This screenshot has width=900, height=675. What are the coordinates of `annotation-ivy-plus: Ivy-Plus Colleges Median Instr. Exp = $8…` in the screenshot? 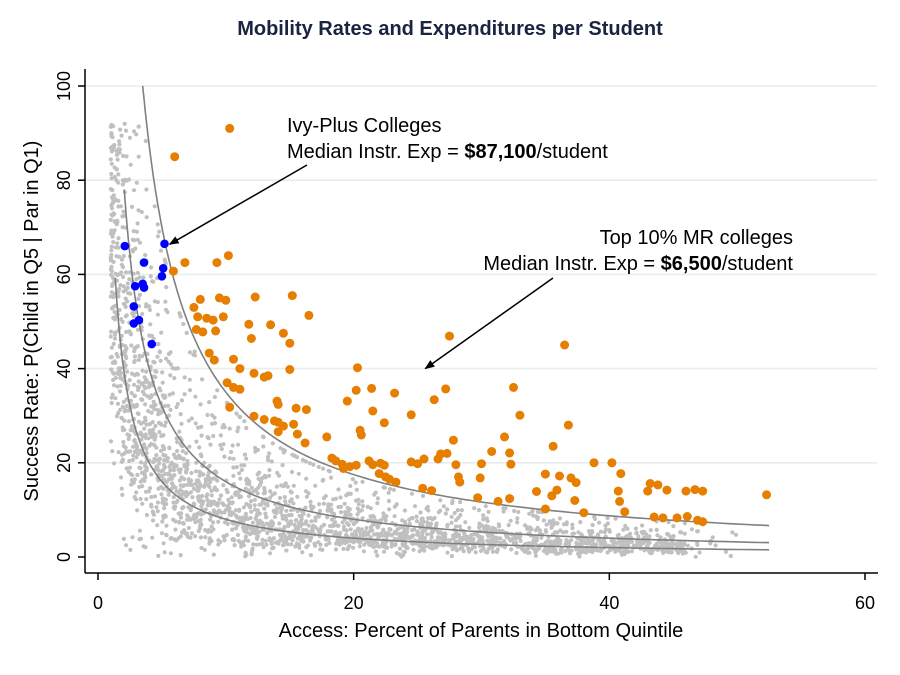 It's located at (388, 180).